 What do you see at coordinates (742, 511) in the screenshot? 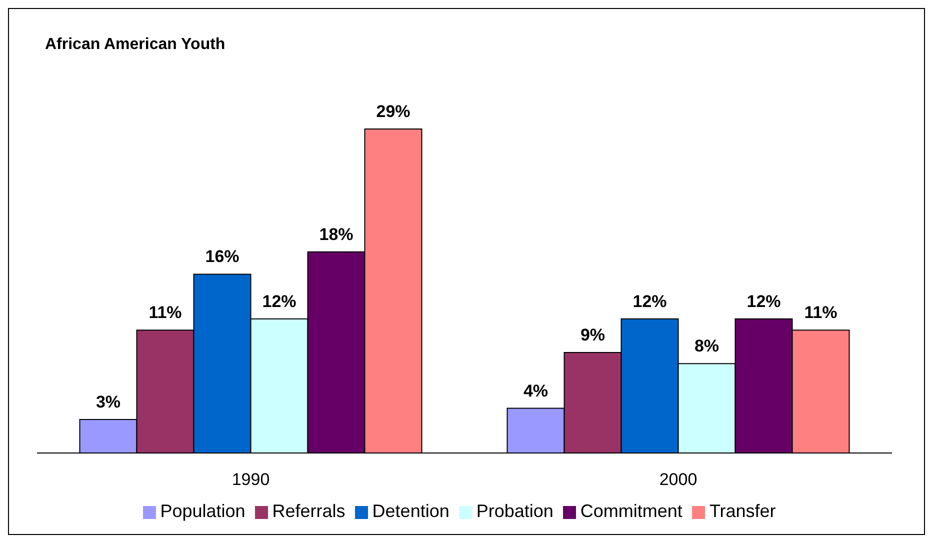
I see `legend-label: Transfer` at bounding box center [742, 511].